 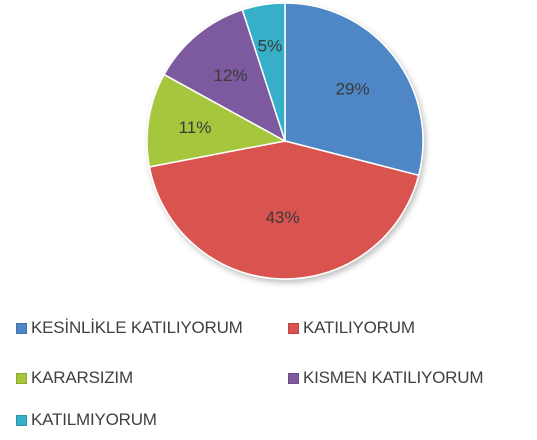 I want to click on legend-item-kismen-katiliyorum: KISMEN KATILIYORUM, so click(x=385, y=378).